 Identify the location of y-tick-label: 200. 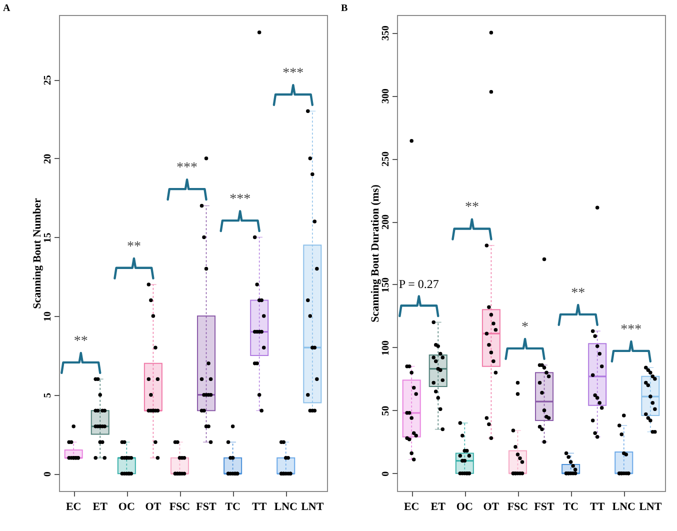
(386, 222).